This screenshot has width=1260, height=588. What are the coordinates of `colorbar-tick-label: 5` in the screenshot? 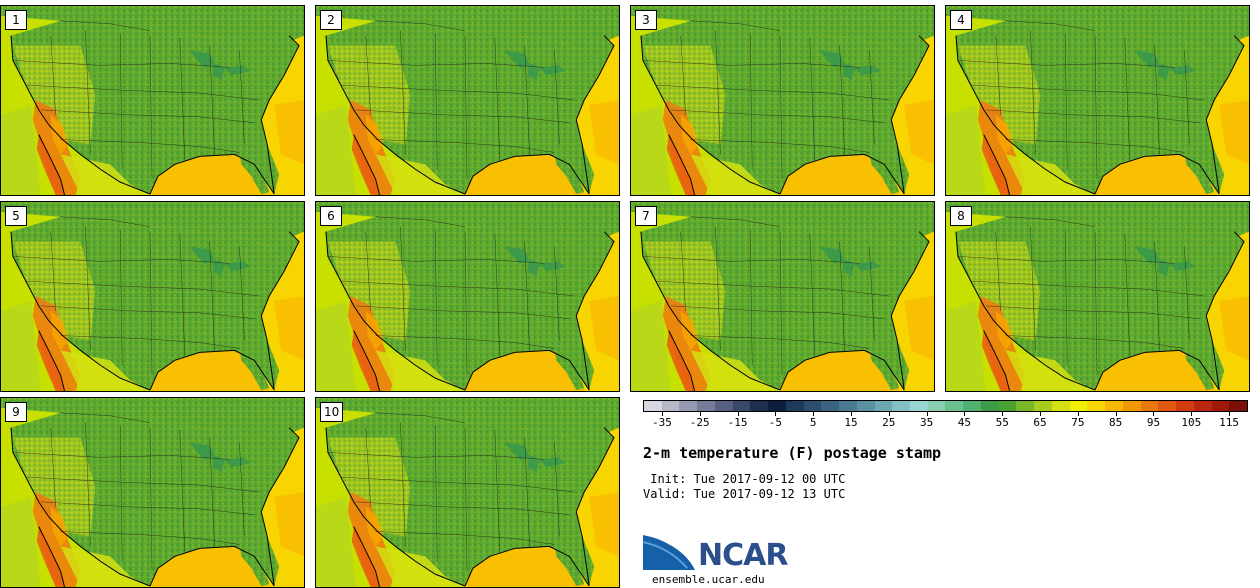 It's located at (813, 422).